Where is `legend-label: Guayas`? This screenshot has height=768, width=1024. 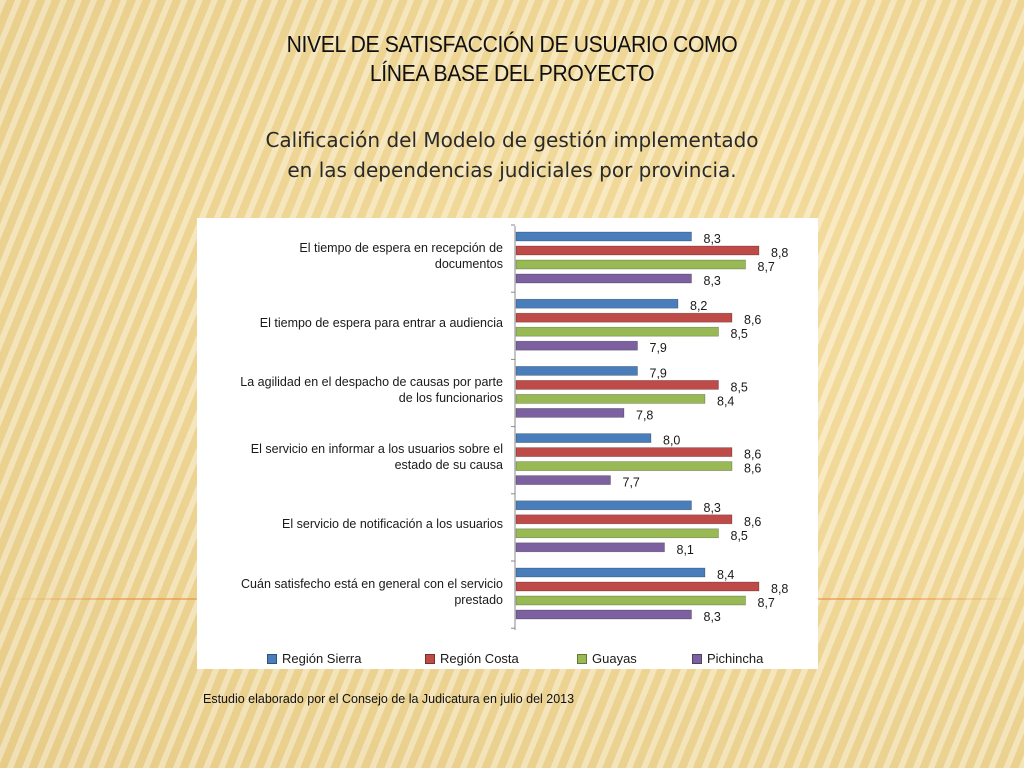 legend-label: Guayas is located at coordinates (614, 658).